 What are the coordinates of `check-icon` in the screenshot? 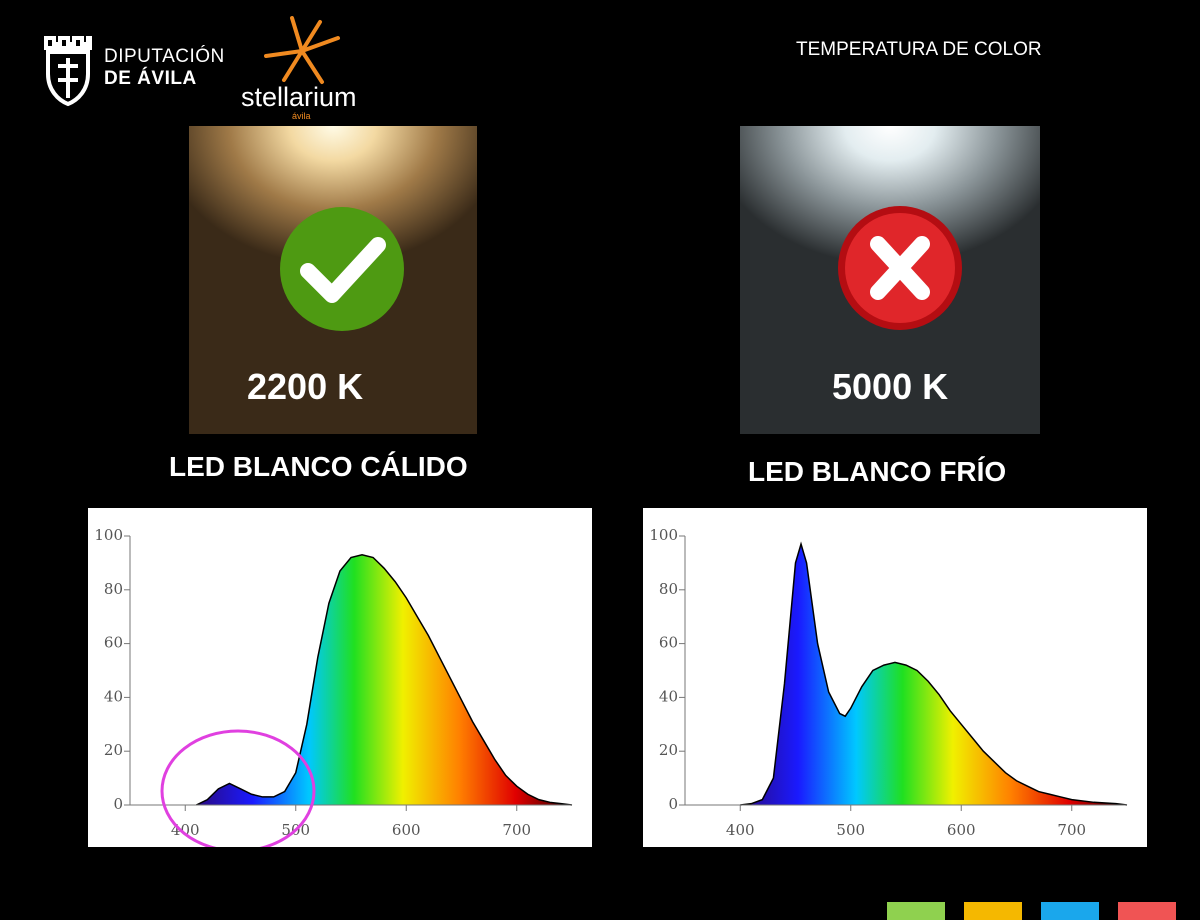 It's located at (342, 269).